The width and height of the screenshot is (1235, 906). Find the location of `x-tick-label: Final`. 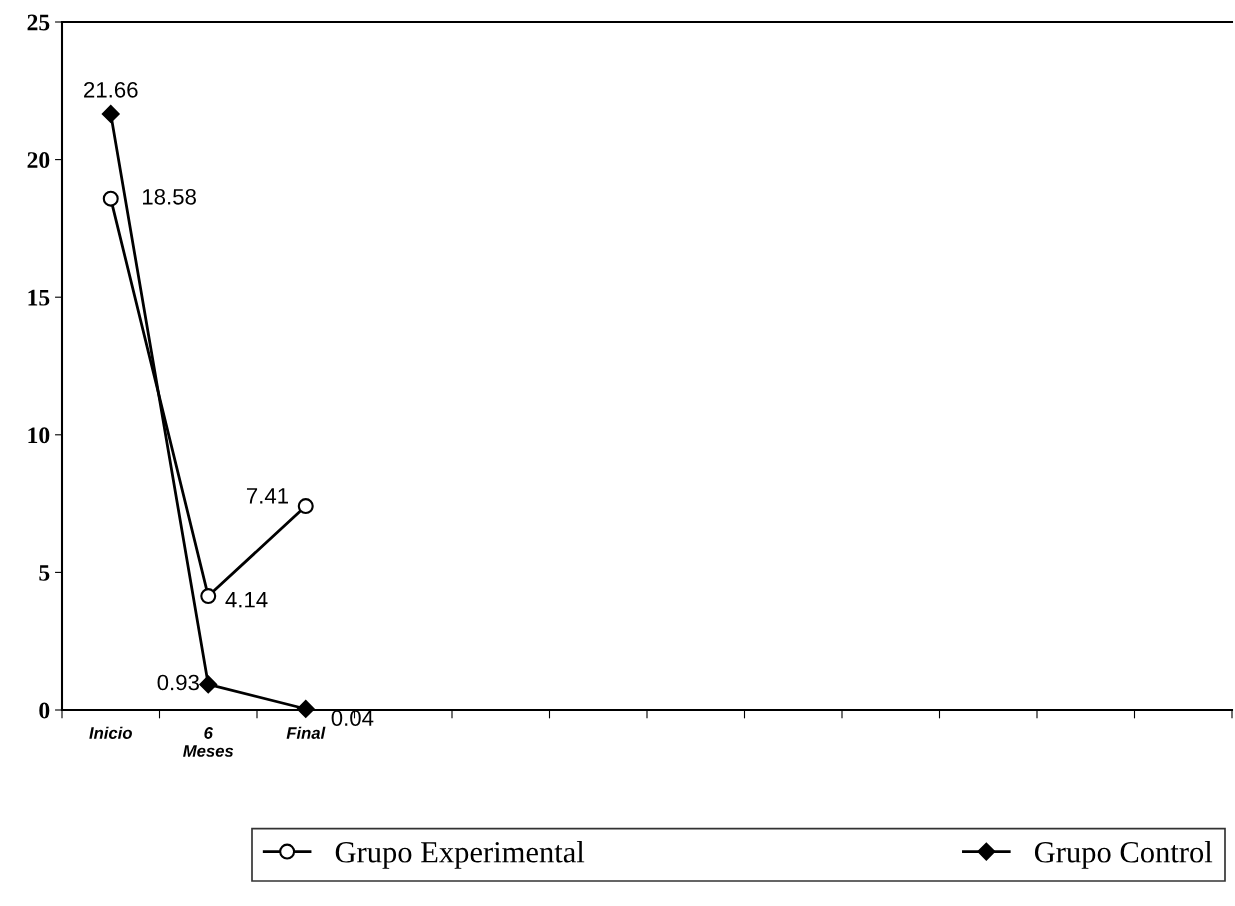

x-tick-label: Final is located at coordinates (306, 732).